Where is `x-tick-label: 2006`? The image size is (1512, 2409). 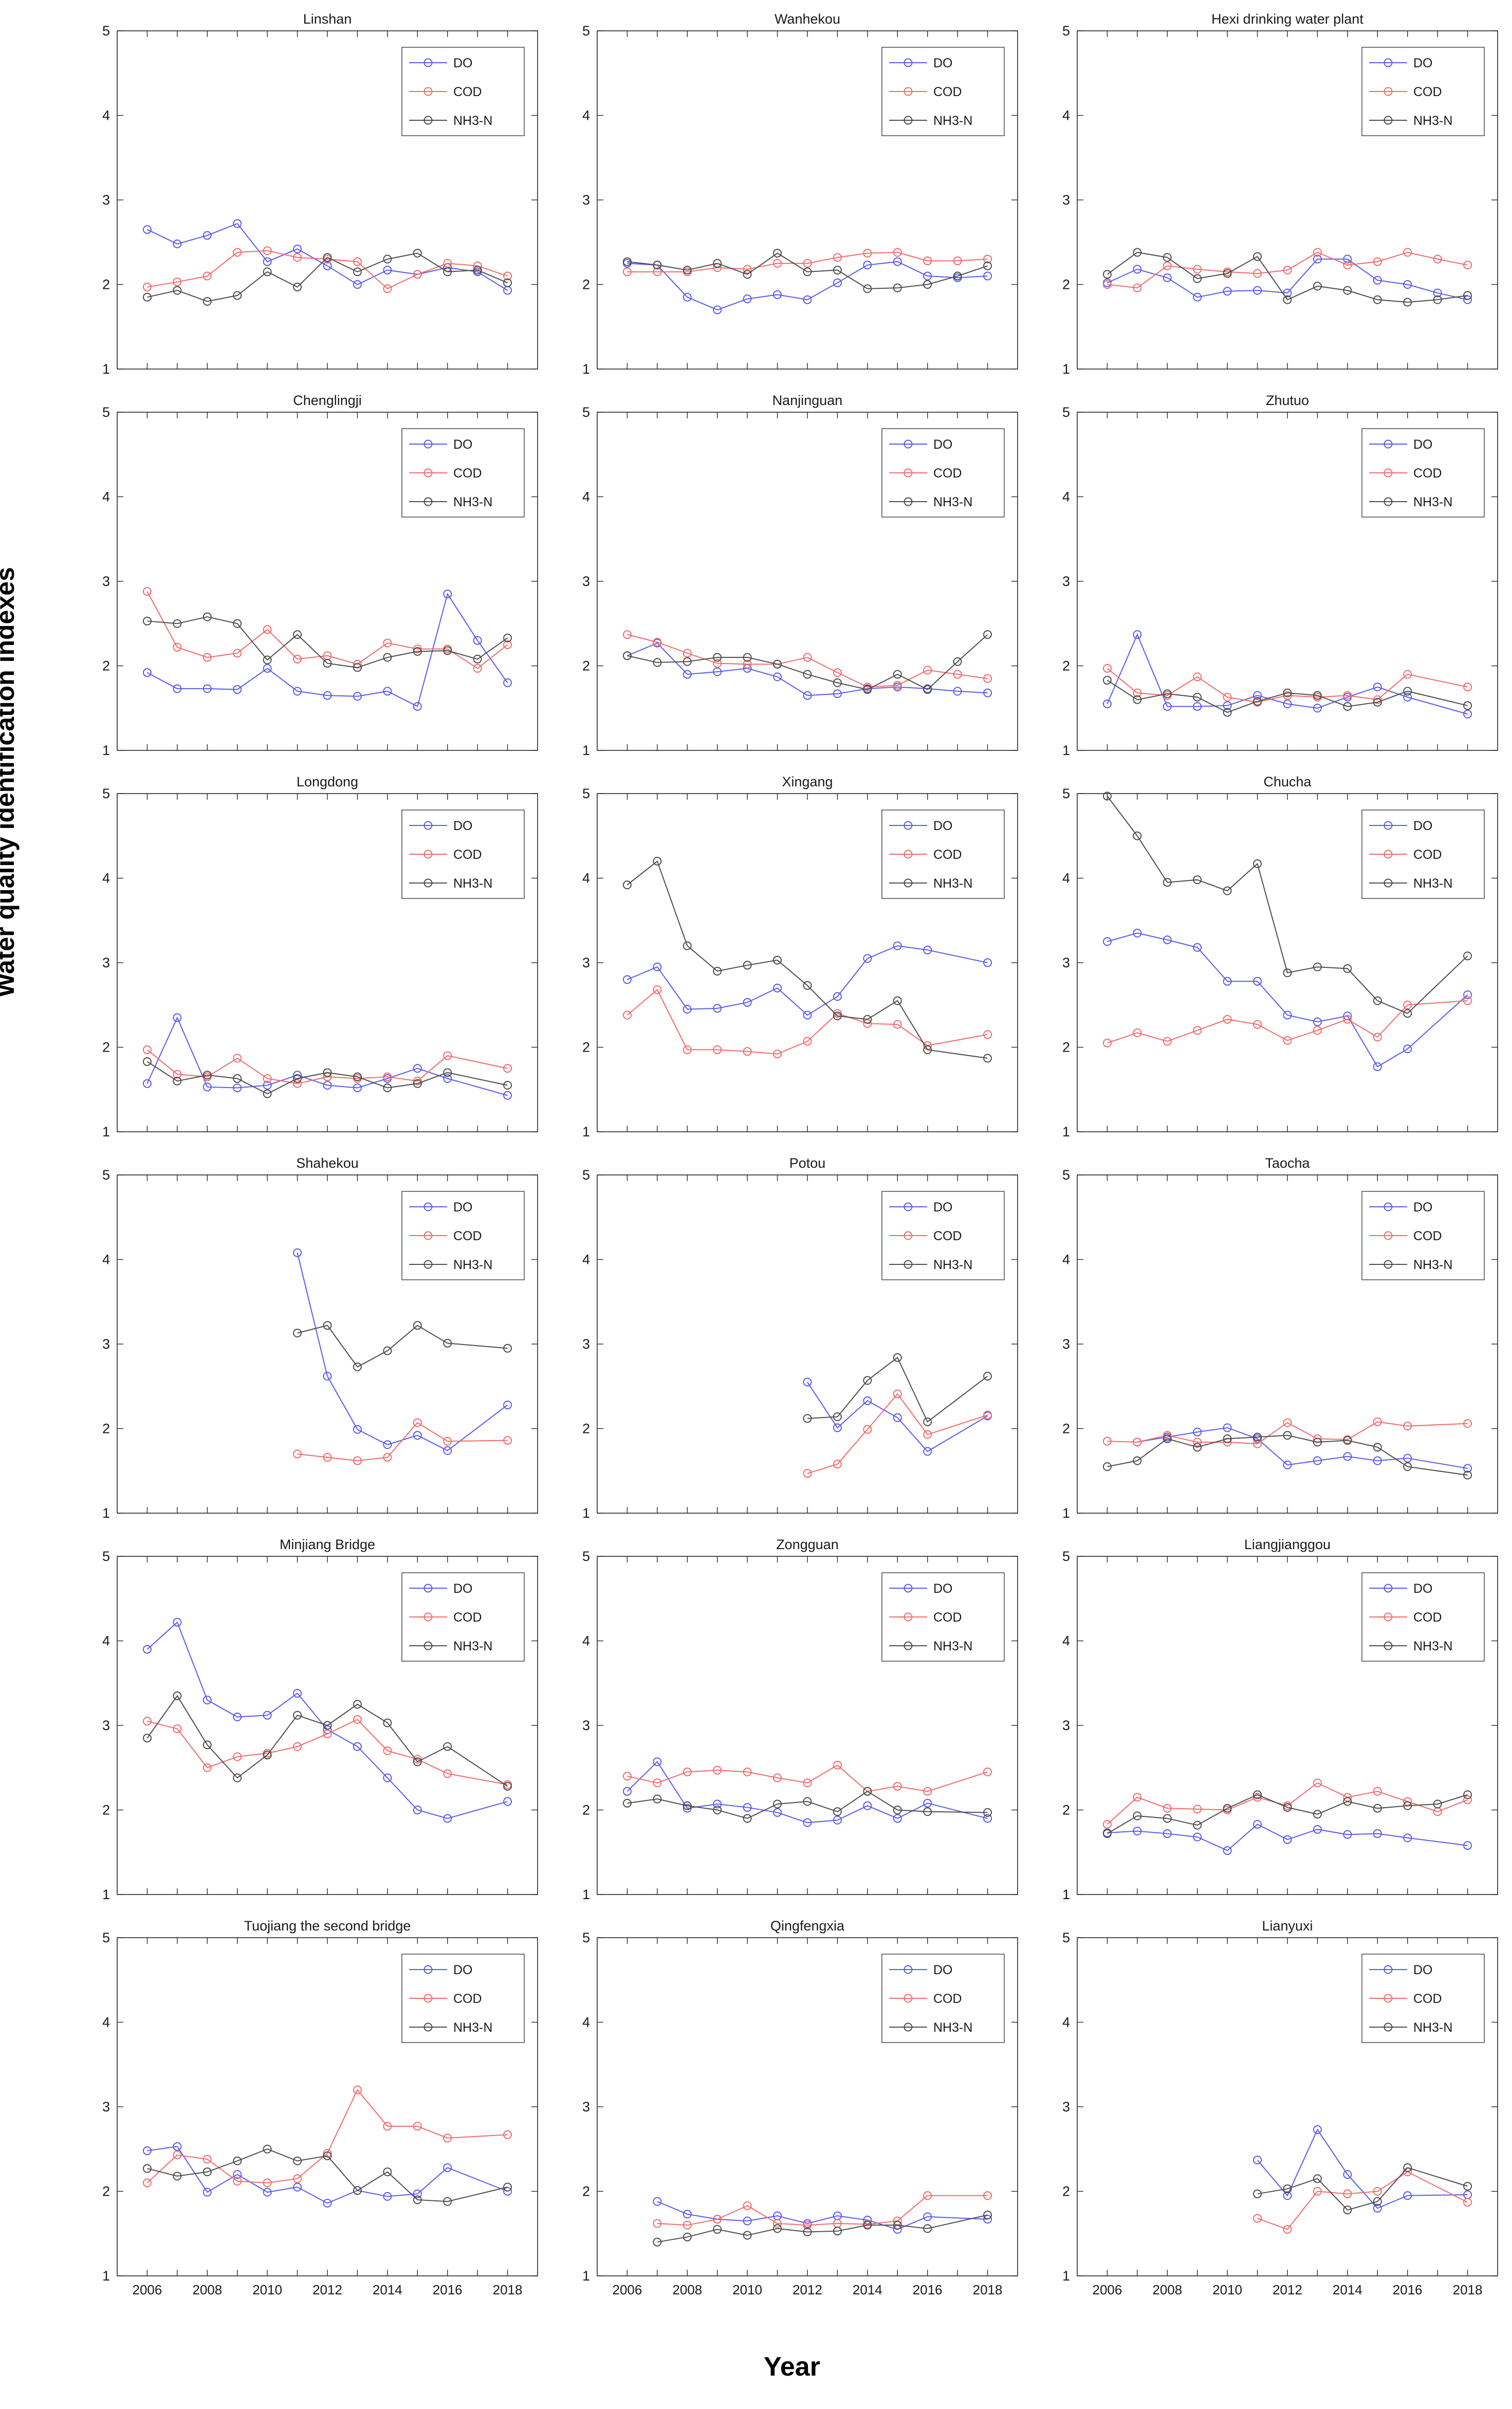
x-tick-label: 2006 is located at coordinates (1107, 2289).